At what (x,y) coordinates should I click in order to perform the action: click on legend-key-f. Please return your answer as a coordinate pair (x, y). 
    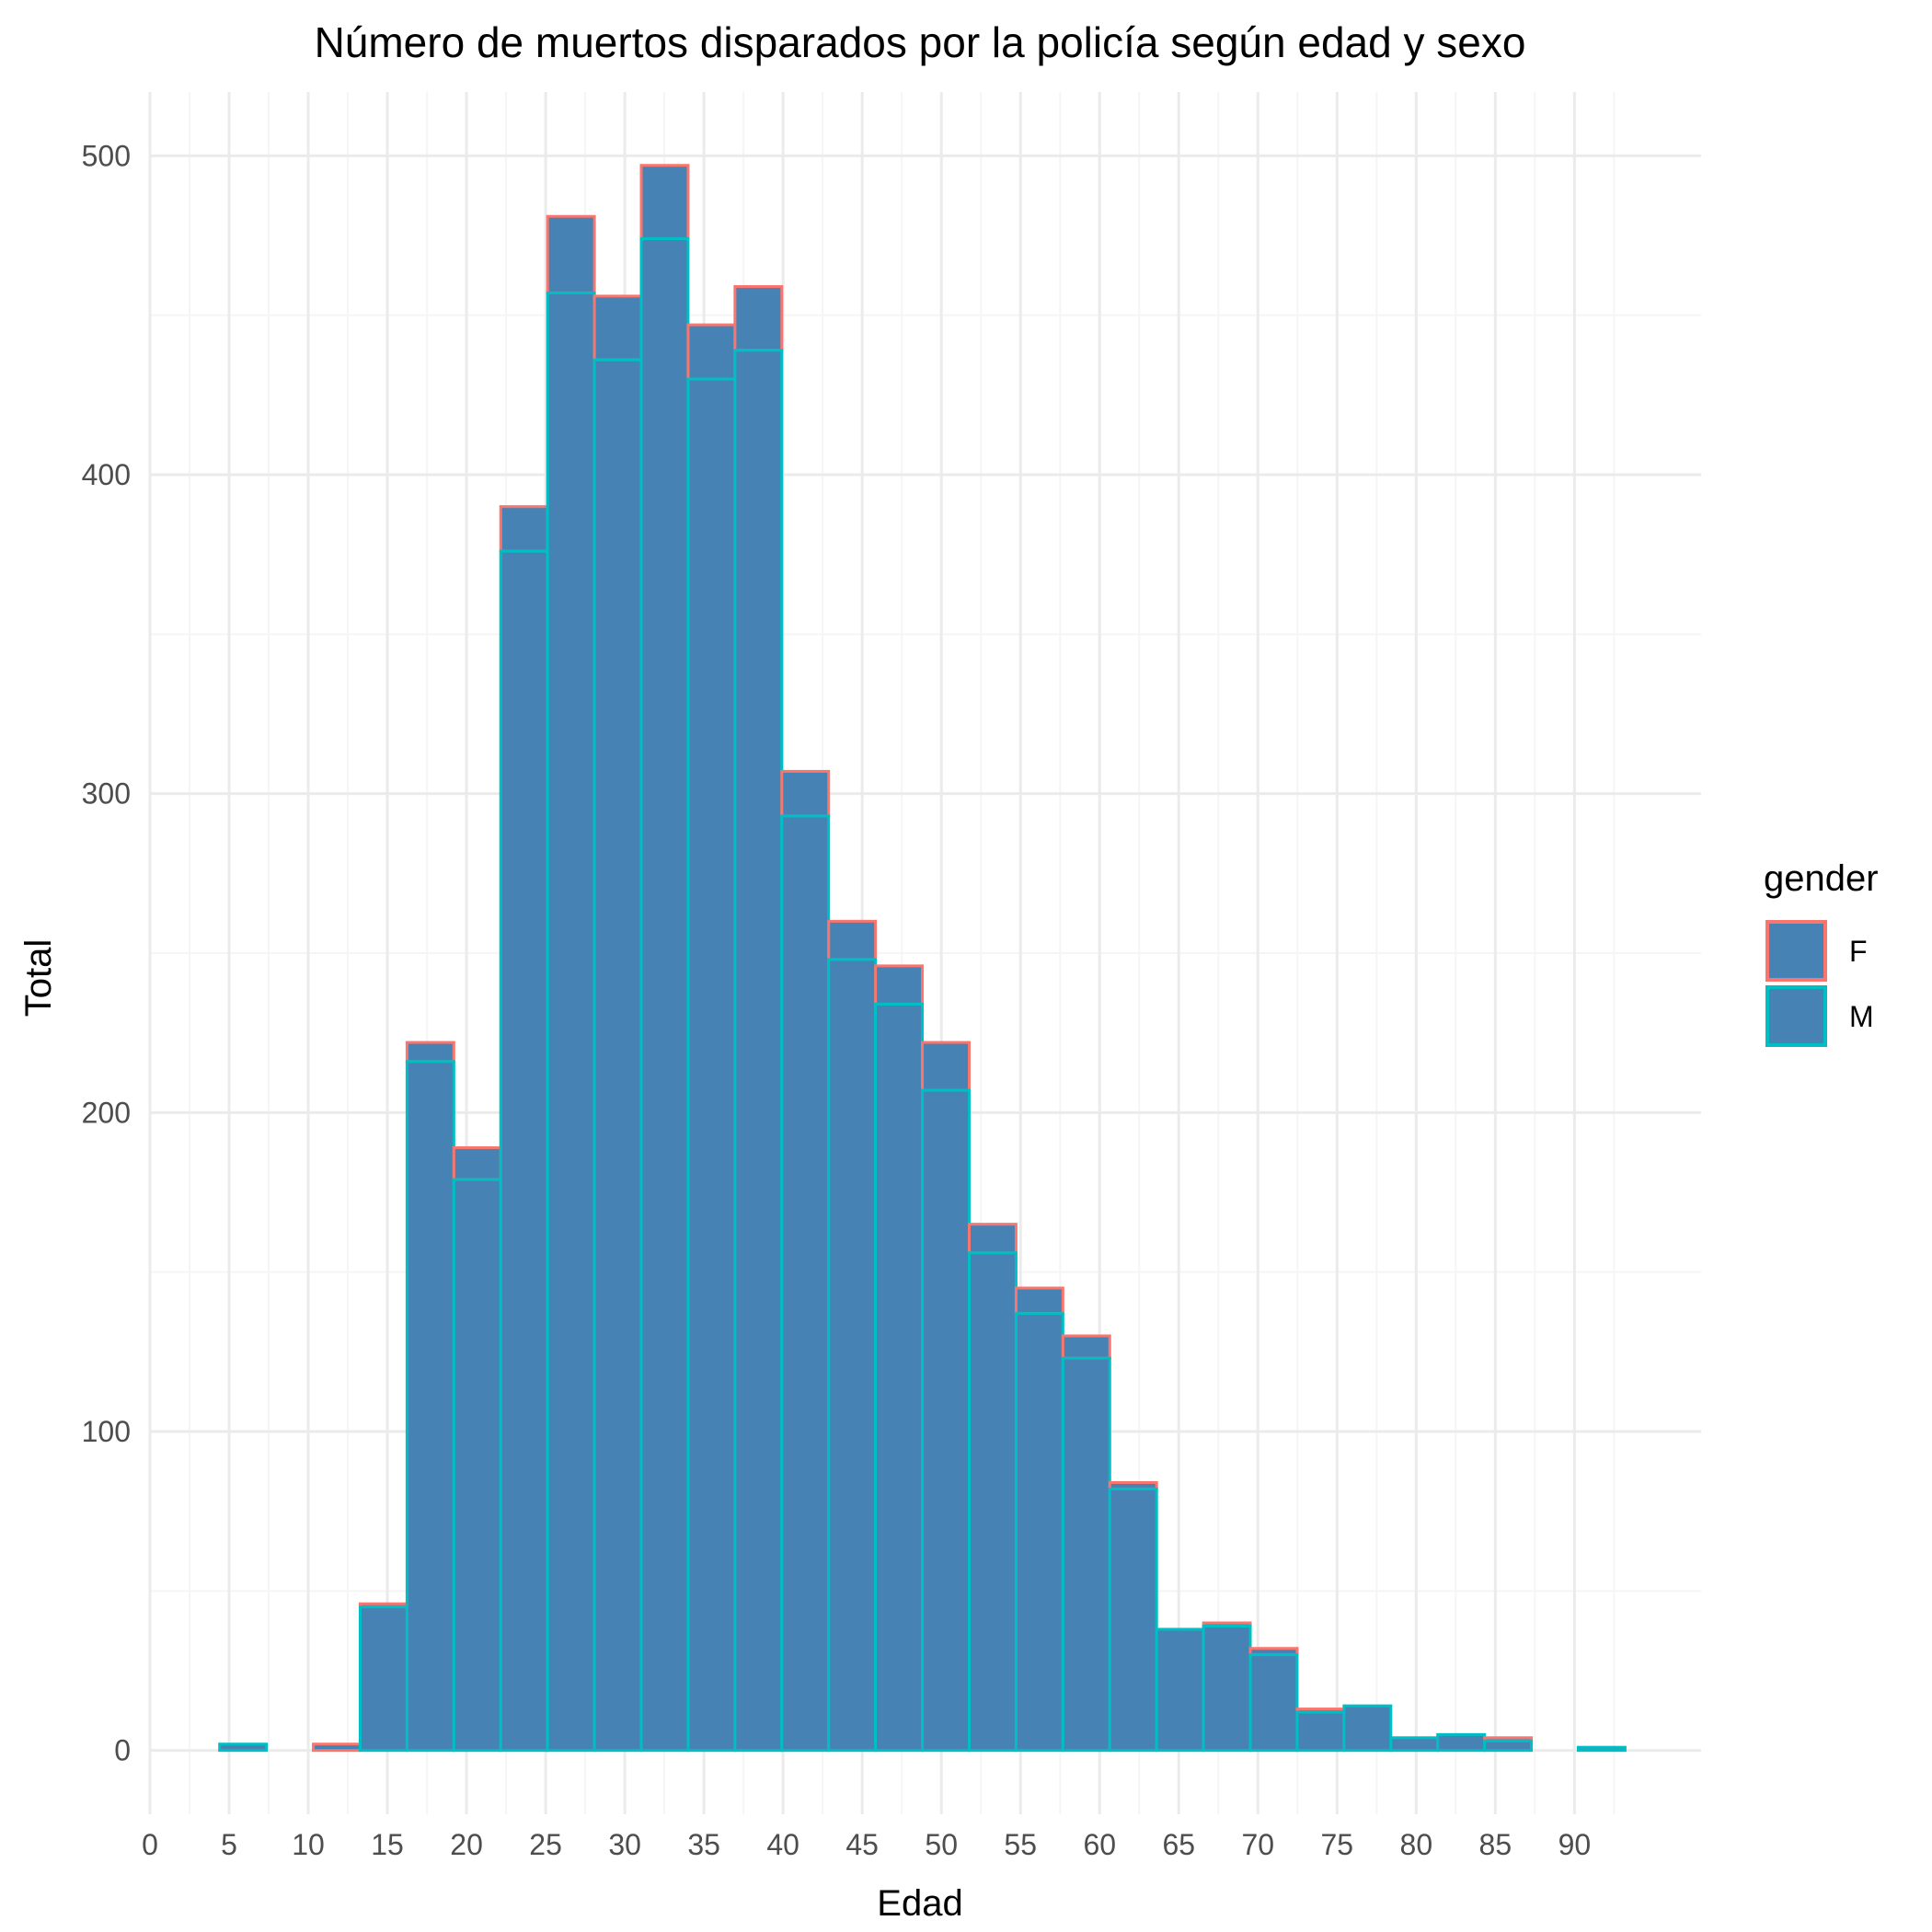
    Looking at the image, I should click on (1796, 951).